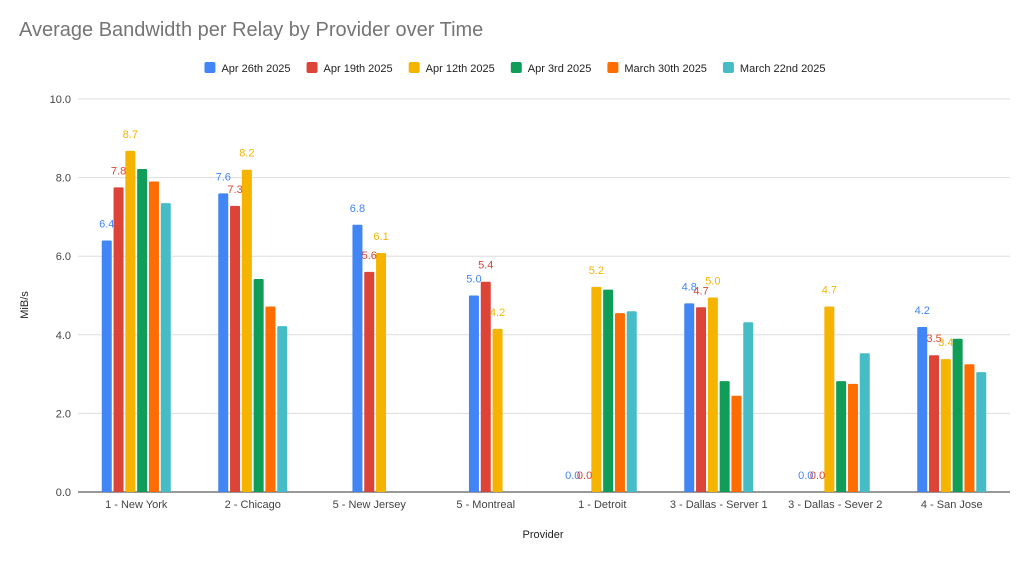 Image resolution: width=1029 pixels, height=561 pixels. What do you see at coordinates (665, 69) in the screenshot?
I see `legend-label: March 30th 2025` at bounding box center [665, 69].